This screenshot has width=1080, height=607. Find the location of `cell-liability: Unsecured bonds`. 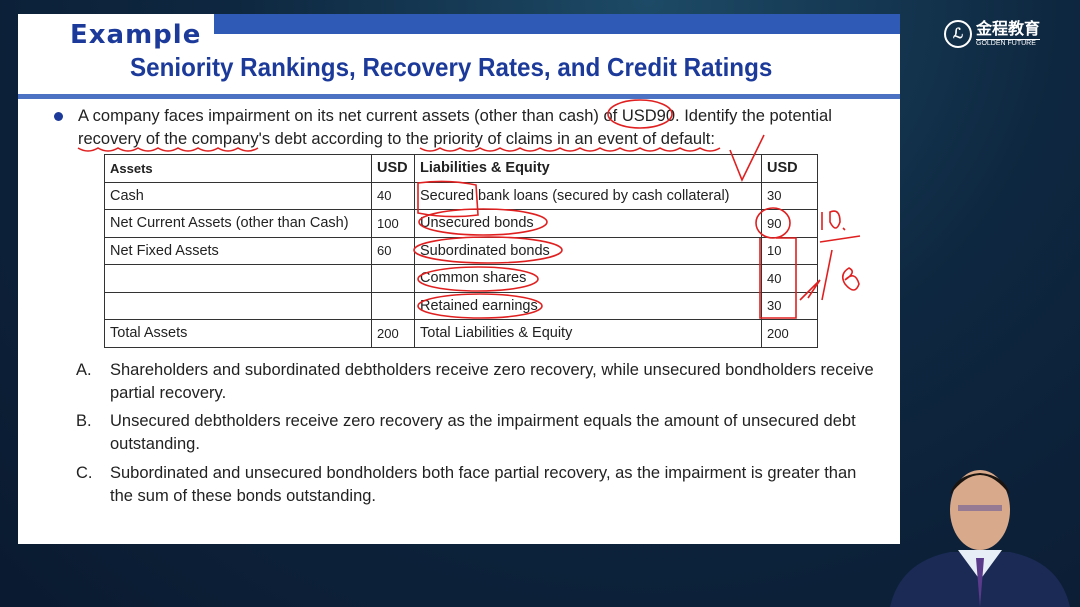

cell-liability: Unsecured bonds is located at coordinates (588, 223).